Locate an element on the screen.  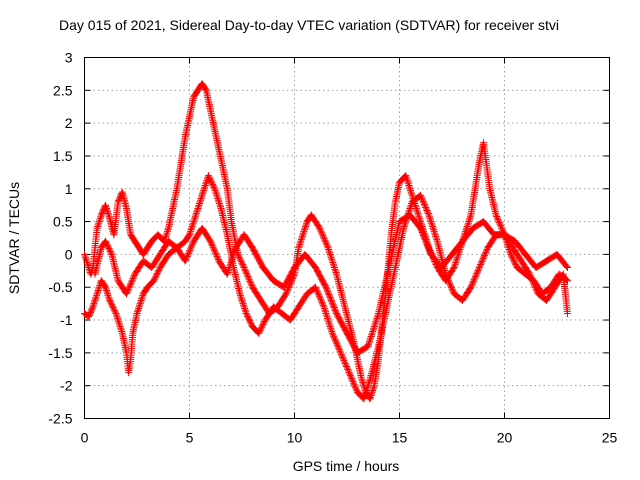
y-tick-label: 2 is located at coordinates (69, 123).